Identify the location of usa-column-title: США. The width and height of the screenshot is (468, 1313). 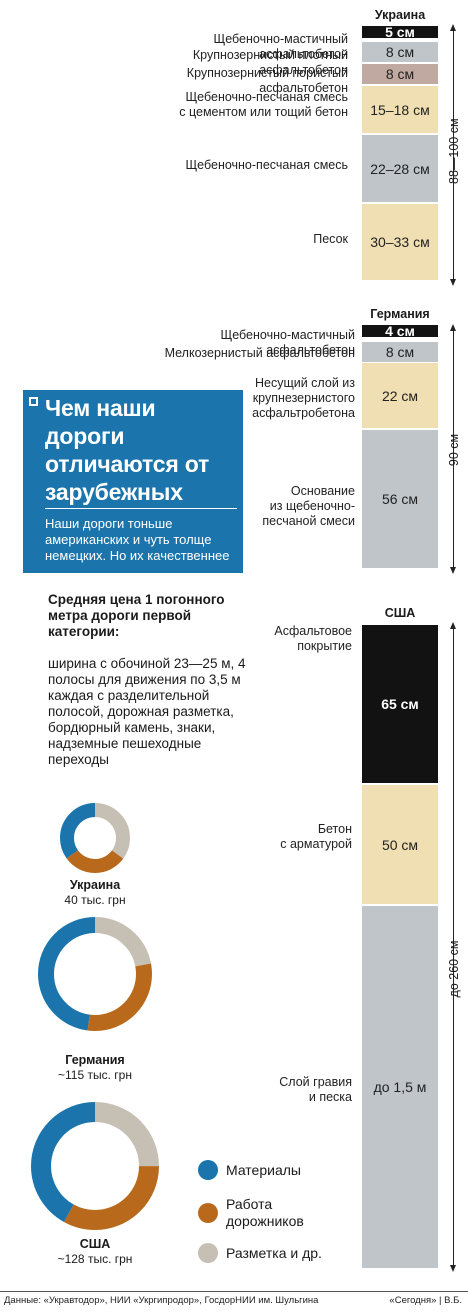
(400, 613).